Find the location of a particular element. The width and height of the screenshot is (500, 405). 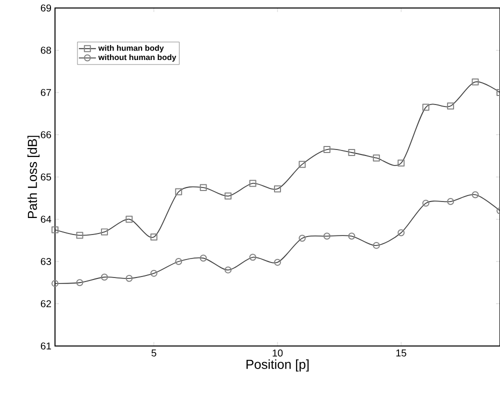

y-tick-label: 66 is located at coordinates (46, 134).